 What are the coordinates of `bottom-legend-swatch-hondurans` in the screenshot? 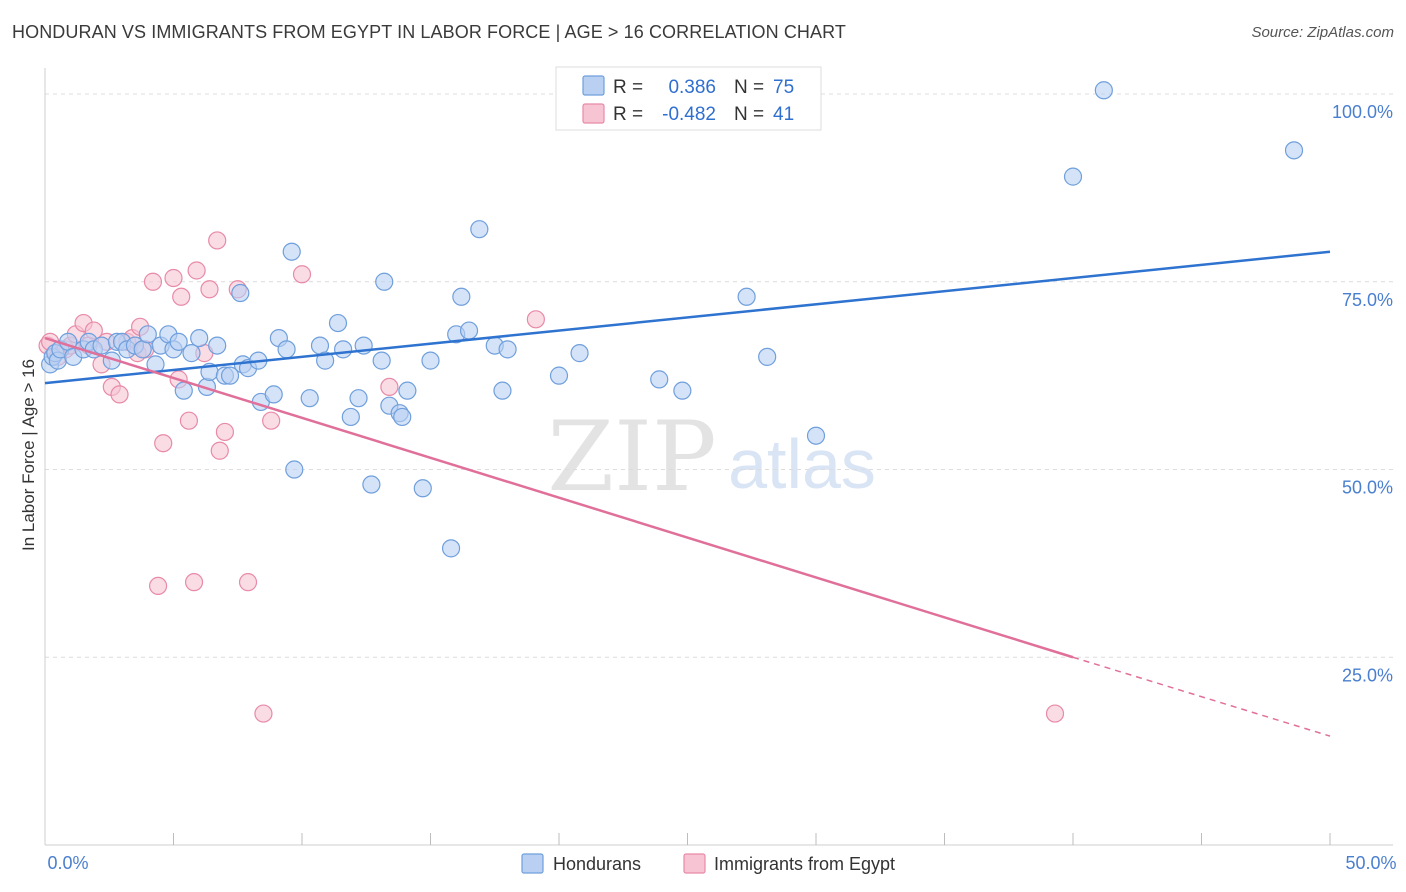 It's located at (532, 863).